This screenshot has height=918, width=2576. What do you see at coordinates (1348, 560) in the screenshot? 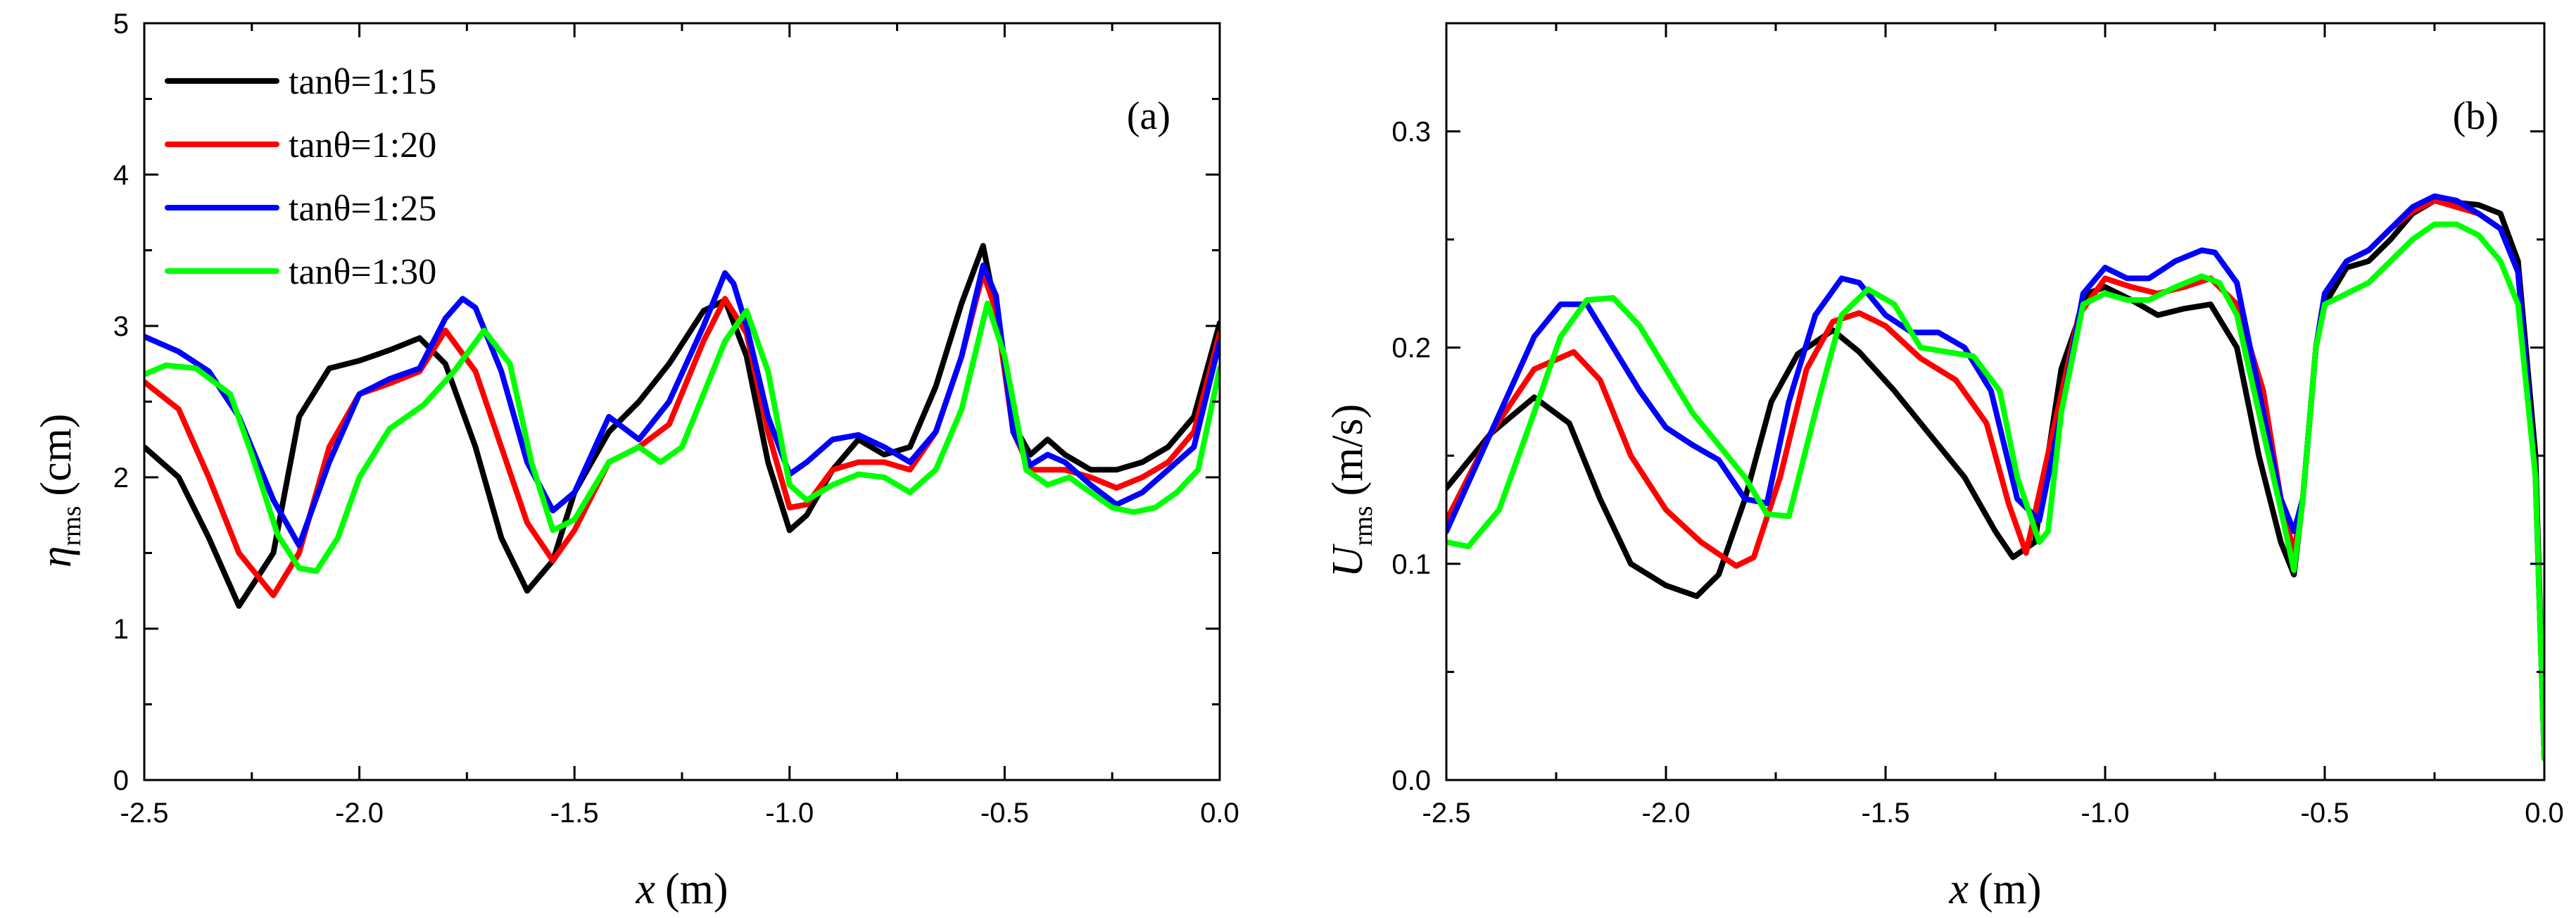
I see `panel-b-y-axis-symbol: U` at bounding box center [1348, 560].